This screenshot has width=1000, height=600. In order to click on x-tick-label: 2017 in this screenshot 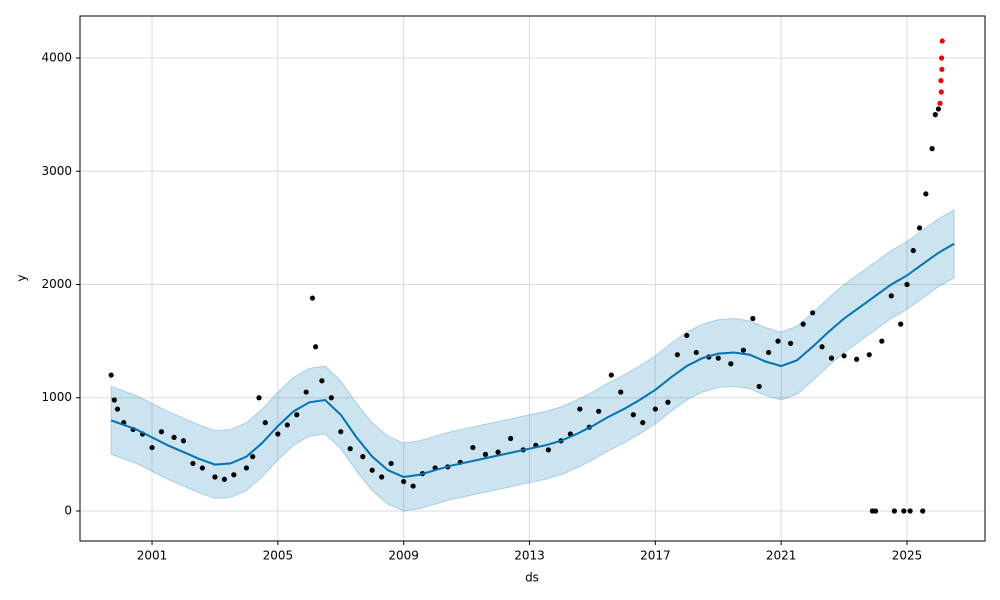, I will do `click(655, 556)`.